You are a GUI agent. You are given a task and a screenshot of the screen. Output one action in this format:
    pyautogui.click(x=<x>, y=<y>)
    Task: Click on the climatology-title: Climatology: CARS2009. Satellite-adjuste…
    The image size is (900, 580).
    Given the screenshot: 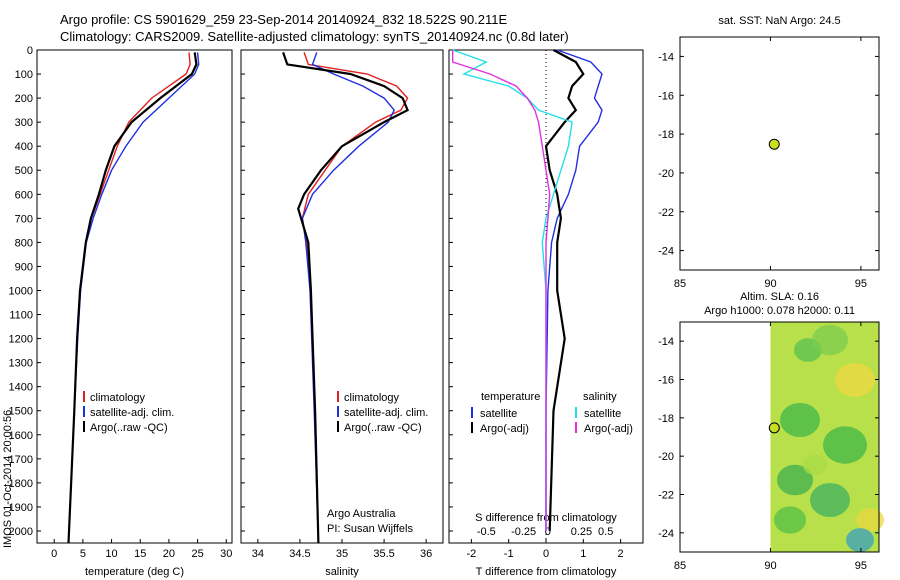 What is the action you would take?
    pyautogui.click(x=314, y=36)
    